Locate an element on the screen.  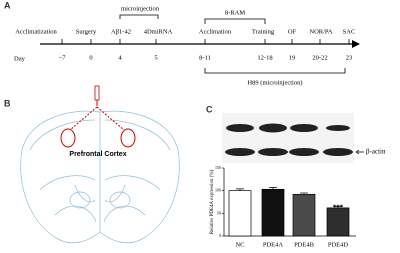
syringe is located at coordinates (97, 93).